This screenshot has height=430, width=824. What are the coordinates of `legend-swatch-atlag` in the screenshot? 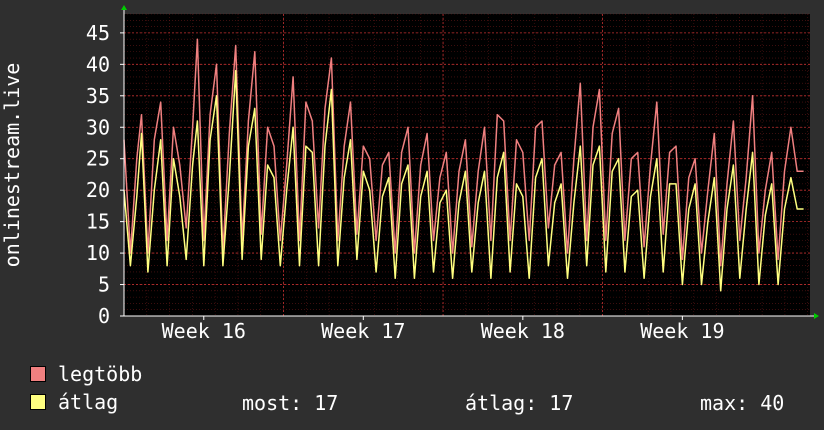 It's located at (38, 402).